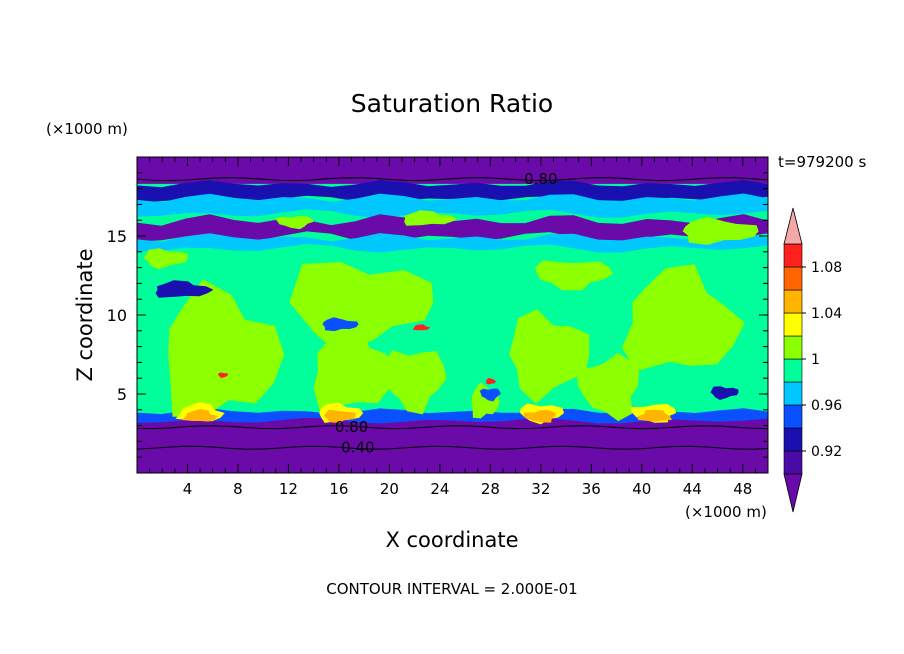 The height and width of the screenshot is (654, 904). I want to click on colorbar-tick-label: 0.96, so click(826, 406).